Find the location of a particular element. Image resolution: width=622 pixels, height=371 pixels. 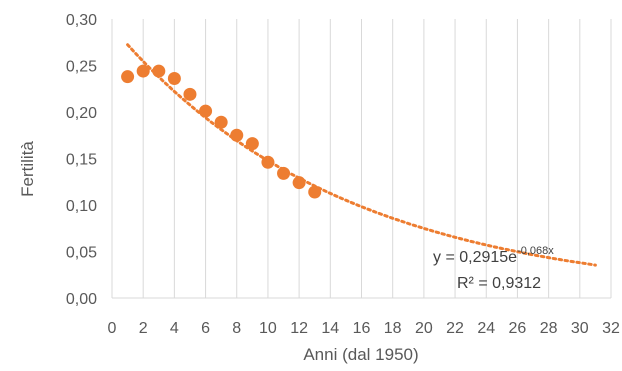

y-tick-label: 0,30 is located at coordinates (81, 20).